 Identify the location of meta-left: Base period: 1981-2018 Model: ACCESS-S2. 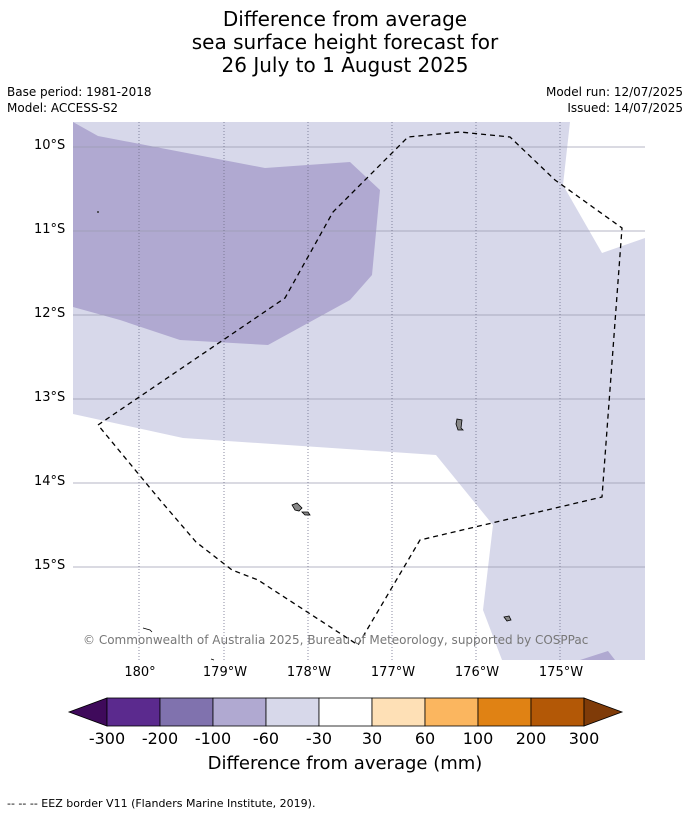
(79, 100).